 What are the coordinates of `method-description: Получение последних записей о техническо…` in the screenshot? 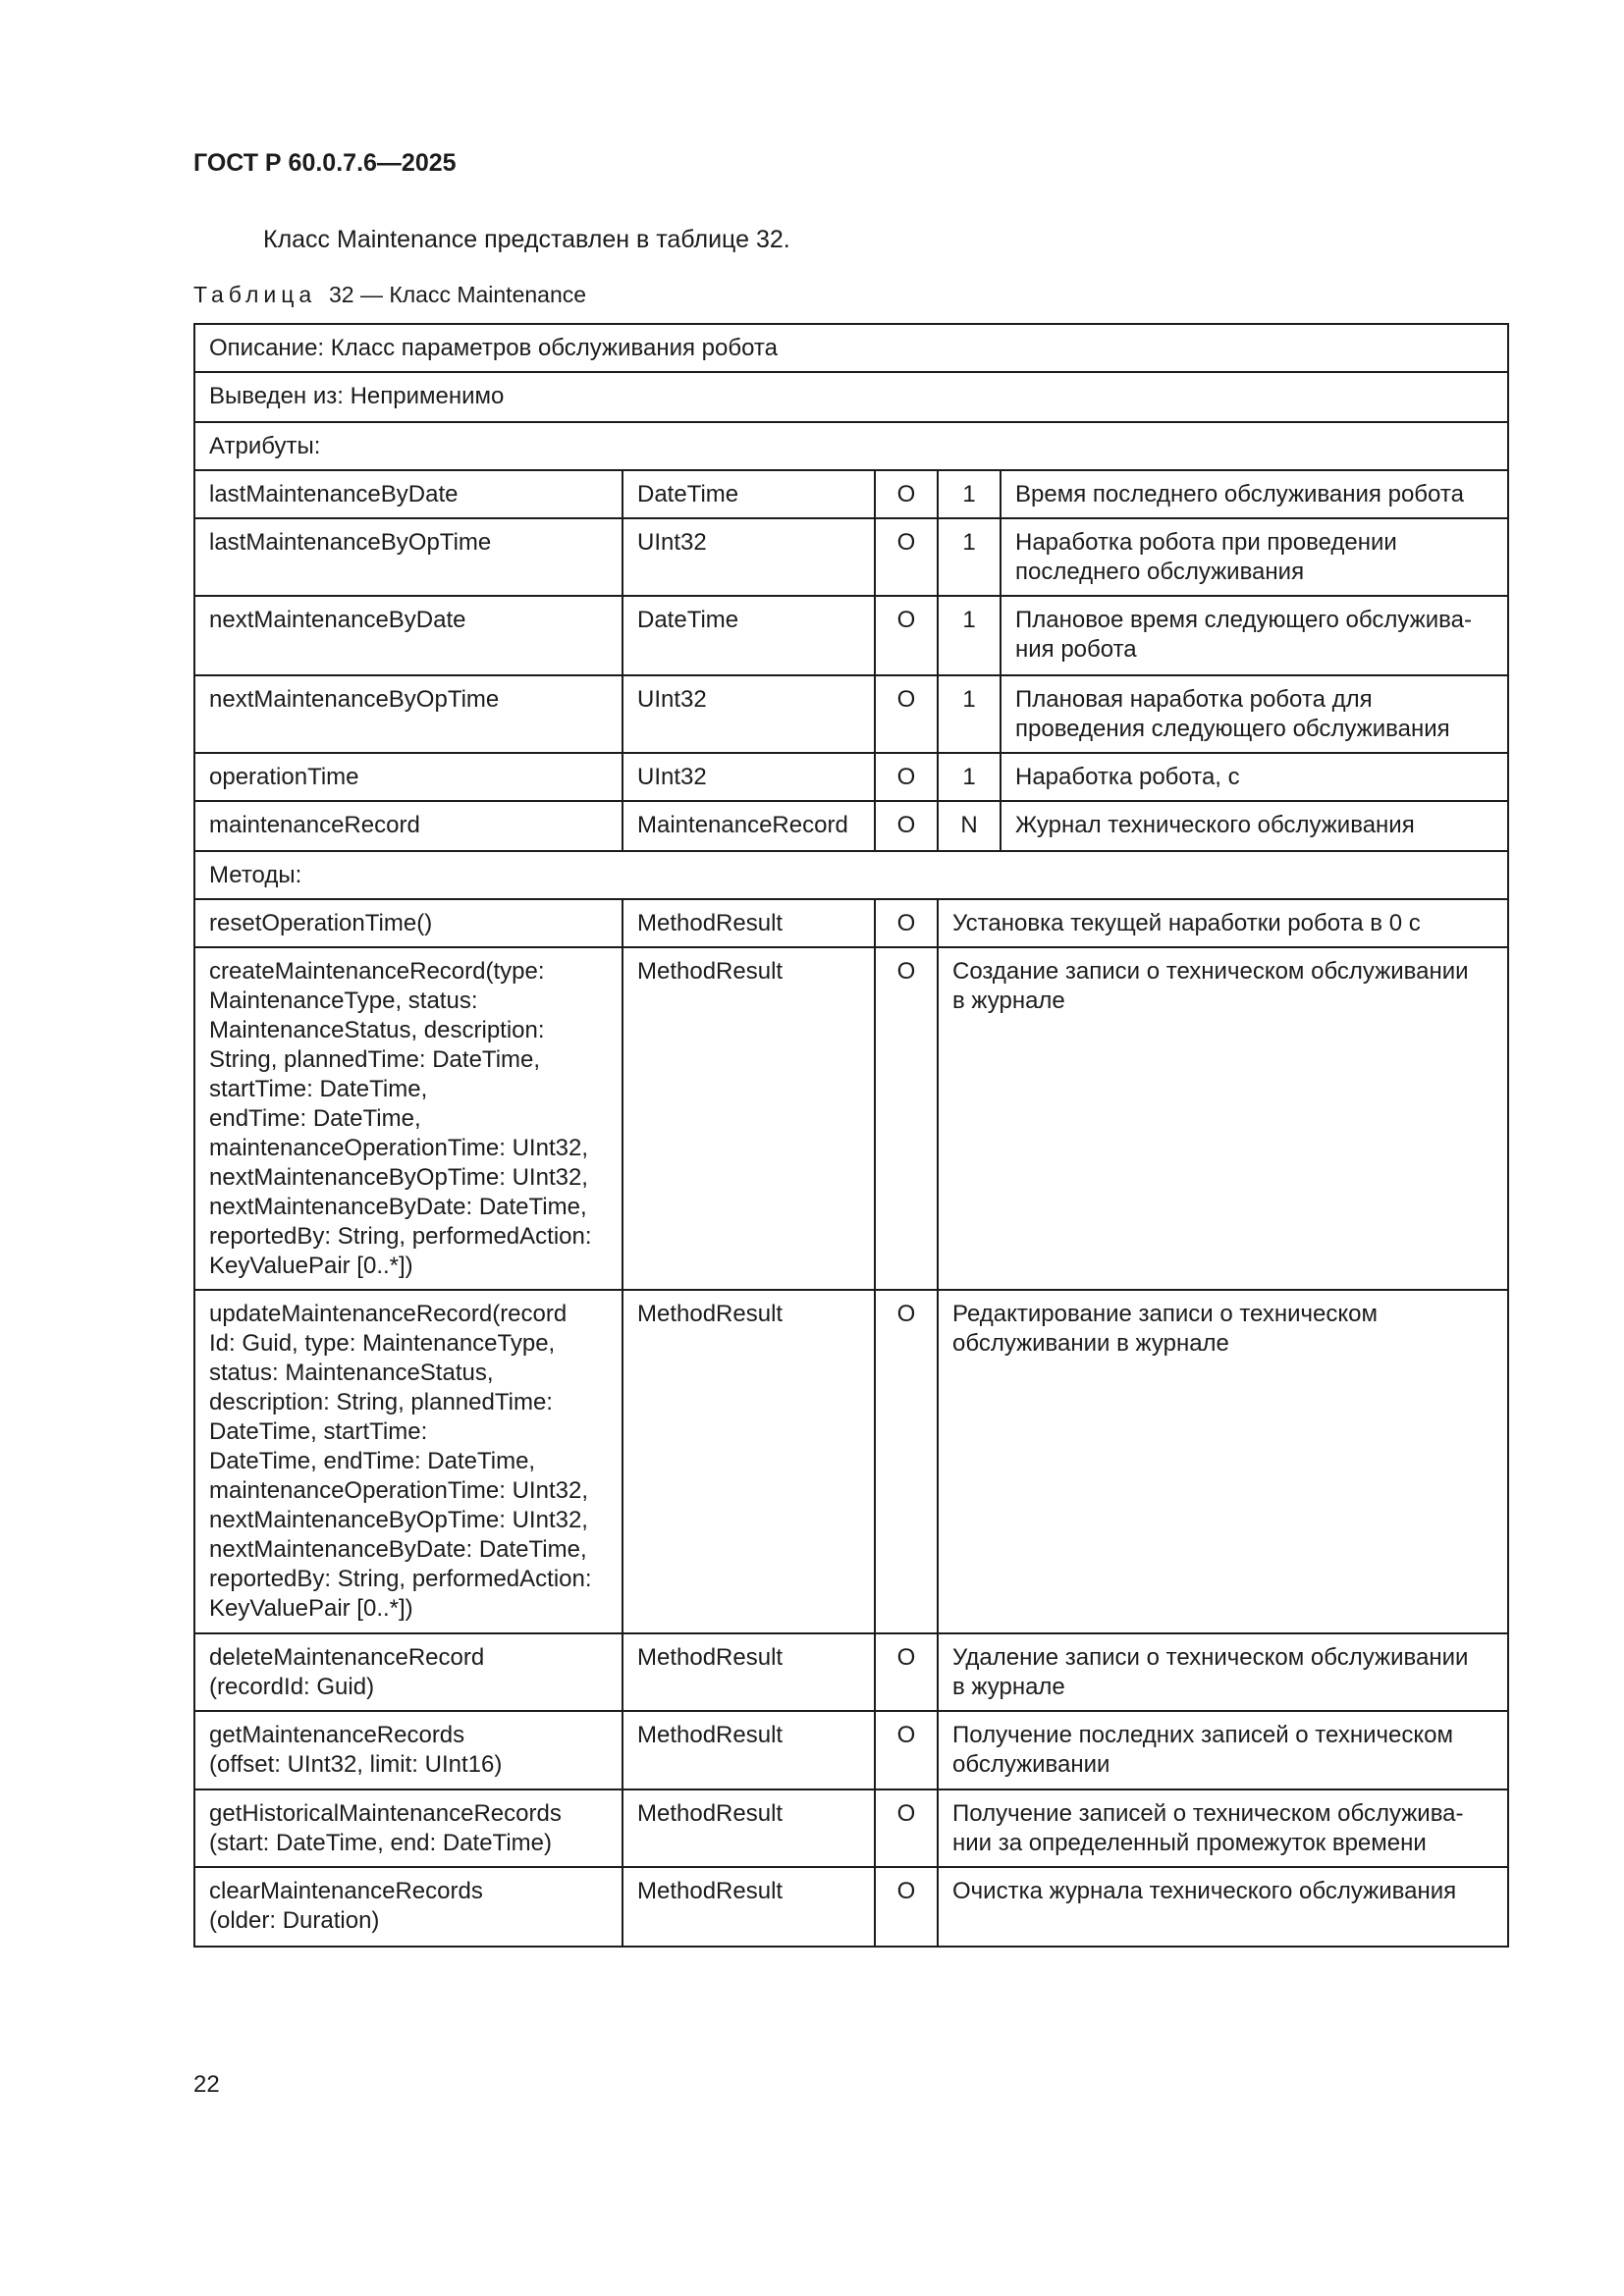 It's located at (1223, 1750).